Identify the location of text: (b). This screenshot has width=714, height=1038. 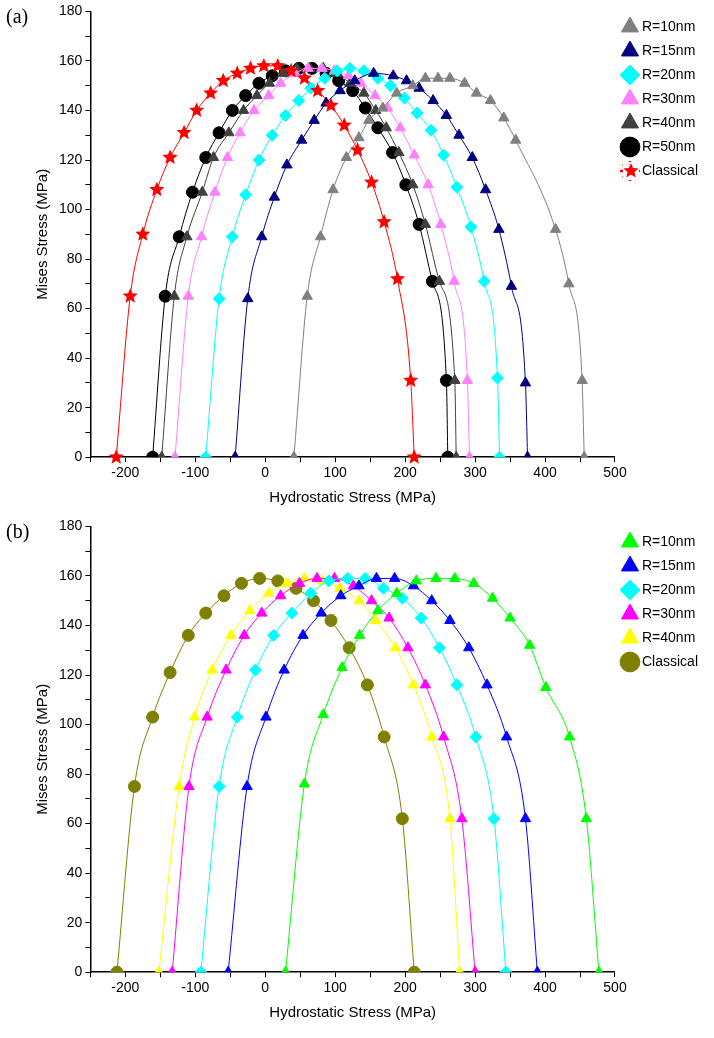
(18, 532).